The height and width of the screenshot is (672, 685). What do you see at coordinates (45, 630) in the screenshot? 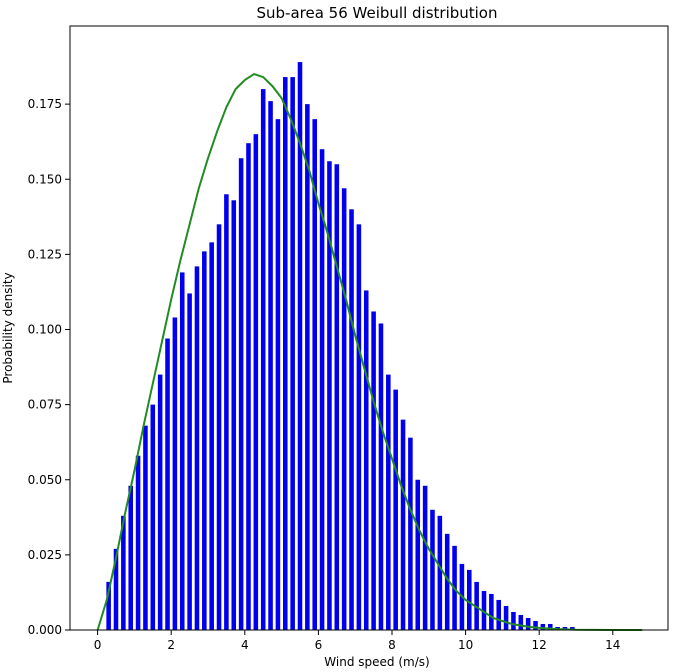
I see `y-tick-label: 0.000` at bounding box center [45, 630].